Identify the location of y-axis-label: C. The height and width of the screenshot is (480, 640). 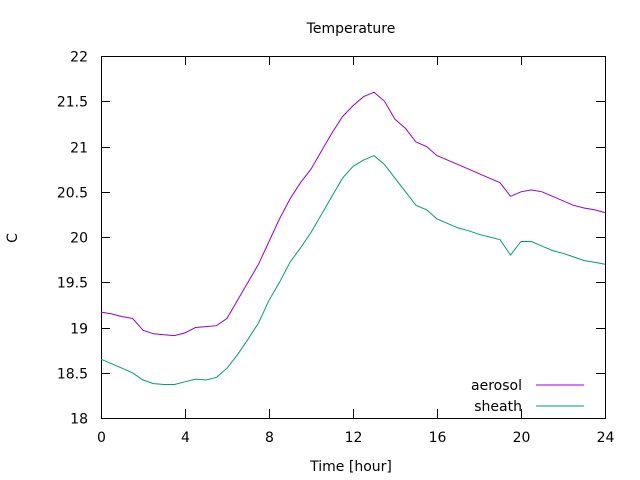
(13, 238).